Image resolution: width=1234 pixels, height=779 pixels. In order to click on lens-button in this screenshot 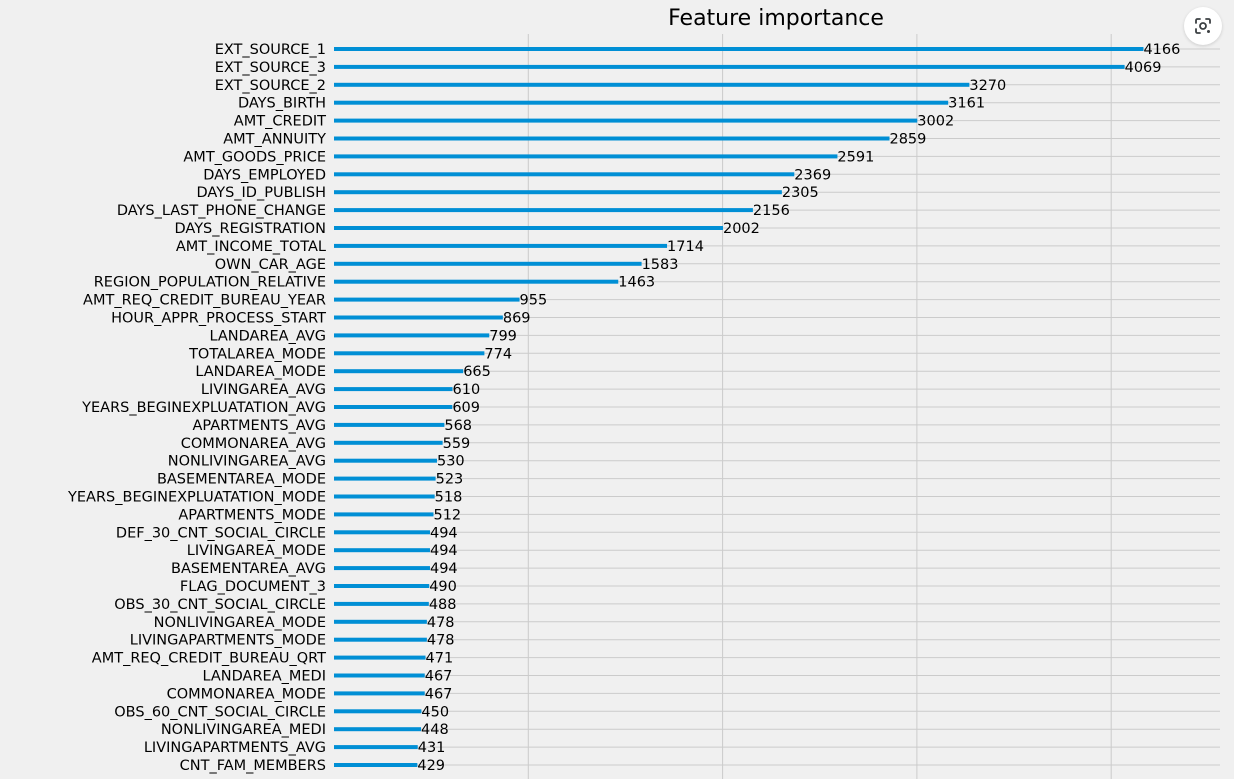, I will do `click(1203, 26)`.